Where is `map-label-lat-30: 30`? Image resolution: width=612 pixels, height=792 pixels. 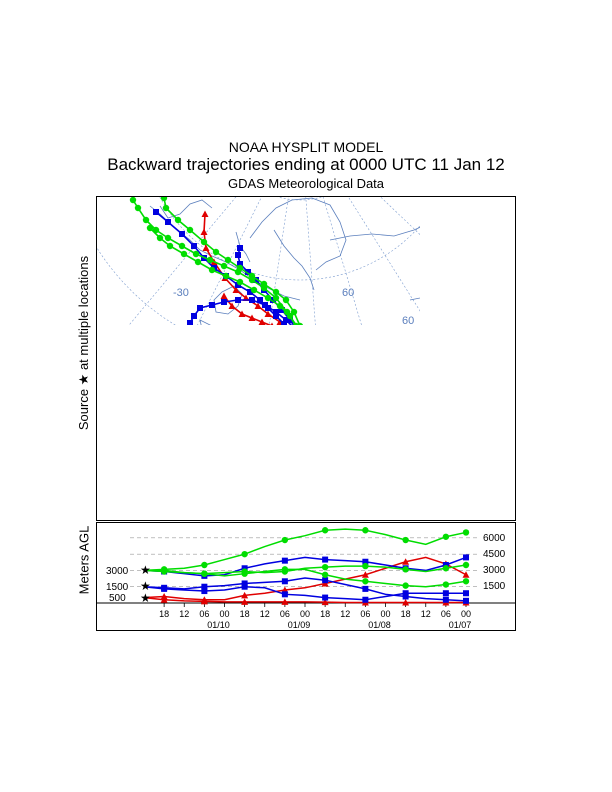 map-label-lat-30: 30 is located at coordinates (392, 403).